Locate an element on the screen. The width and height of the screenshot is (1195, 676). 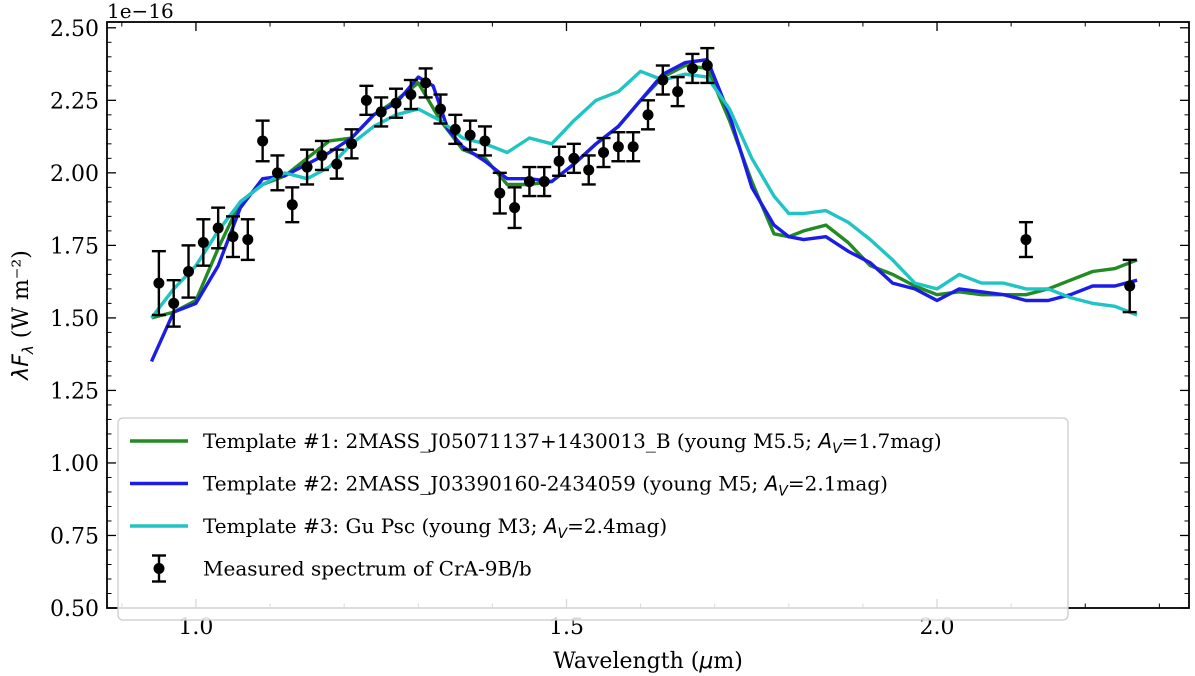
legend-label: Measured spectrum of CrA-9B/b is located at coordinates (367, 569).